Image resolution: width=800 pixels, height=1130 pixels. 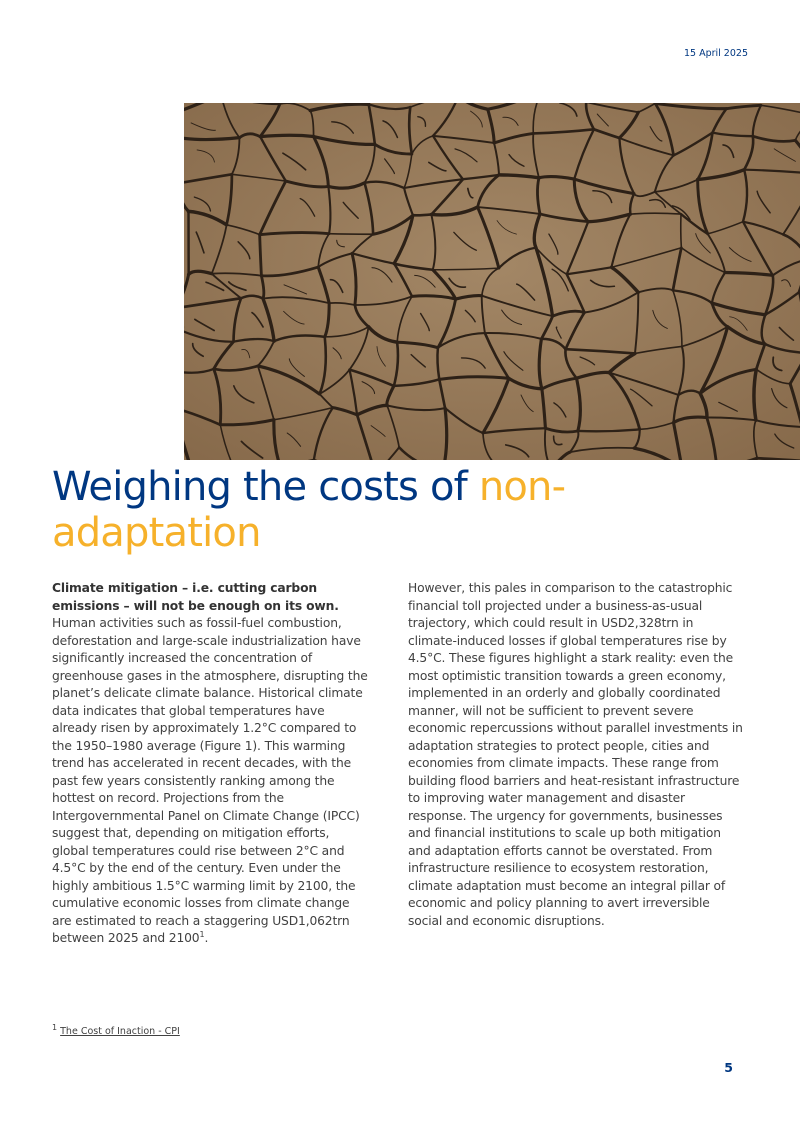 I want to click on footnote-ref: 1, so click(x=202, y=934).